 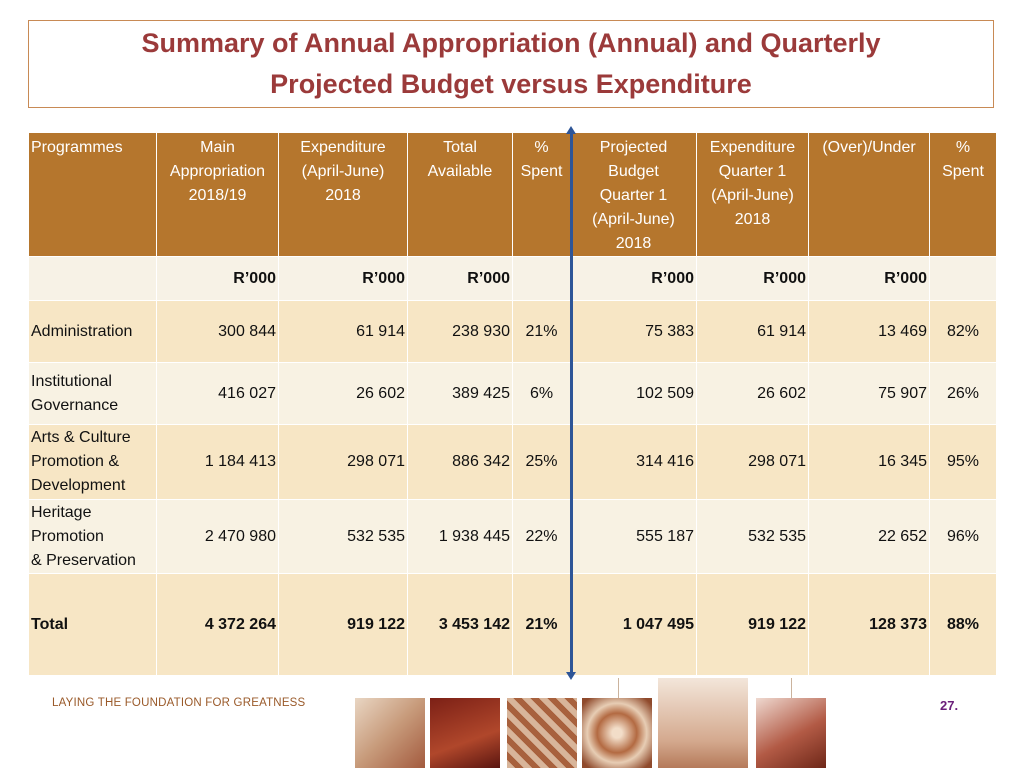 What do you see at coordinates (217, 536) in the screenshot?
I see `main-appropriation-value: 2 470 980` at bounding box center [217, 536].